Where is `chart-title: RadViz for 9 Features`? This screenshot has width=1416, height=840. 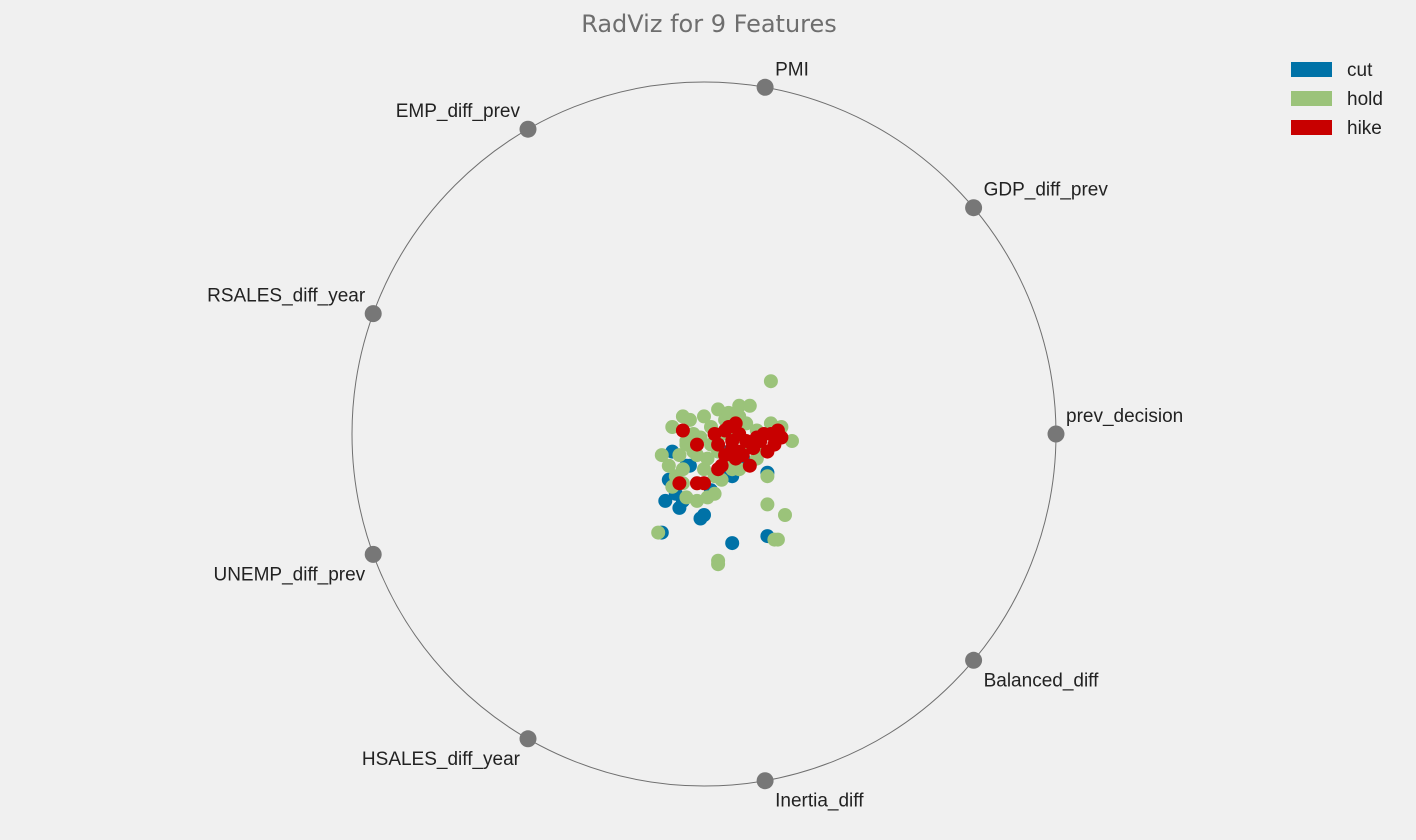 chart-title: RadViz for 9 Features is located at coordinates (709, 24).